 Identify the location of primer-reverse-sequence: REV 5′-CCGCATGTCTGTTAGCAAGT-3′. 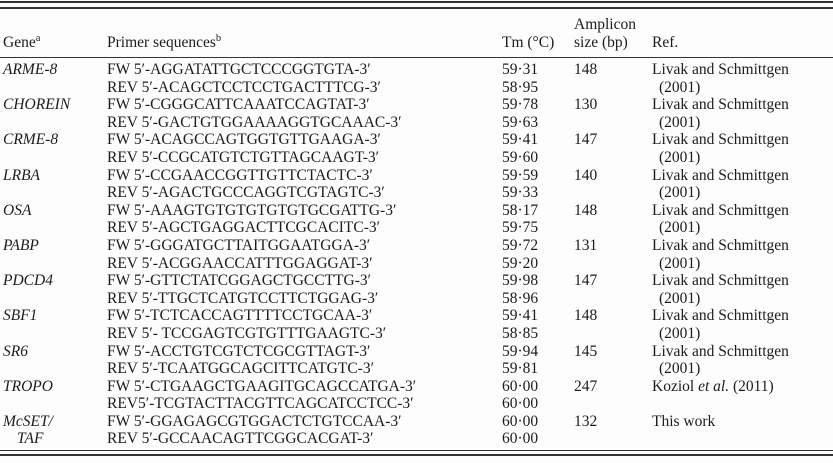
(243, 157).